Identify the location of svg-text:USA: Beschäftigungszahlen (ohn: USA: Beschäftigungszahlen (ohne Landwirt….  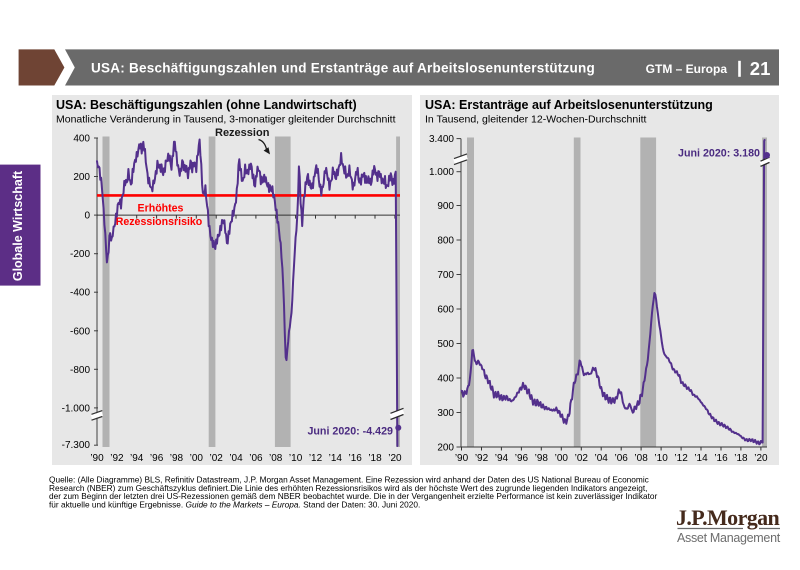
(206, 105).